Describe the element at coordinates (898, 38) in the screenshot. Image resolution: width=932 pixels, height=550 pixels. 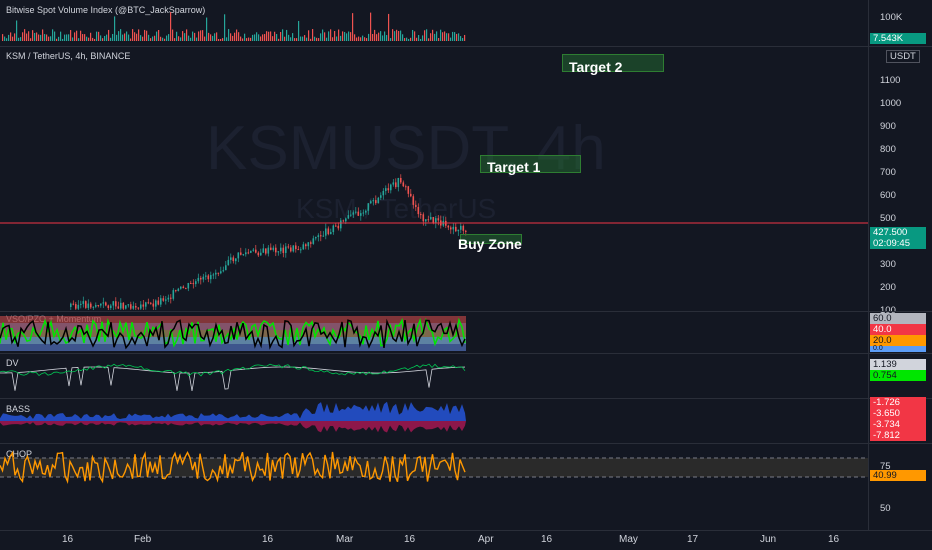
I see `volume-badge: 7.543K` at that location.